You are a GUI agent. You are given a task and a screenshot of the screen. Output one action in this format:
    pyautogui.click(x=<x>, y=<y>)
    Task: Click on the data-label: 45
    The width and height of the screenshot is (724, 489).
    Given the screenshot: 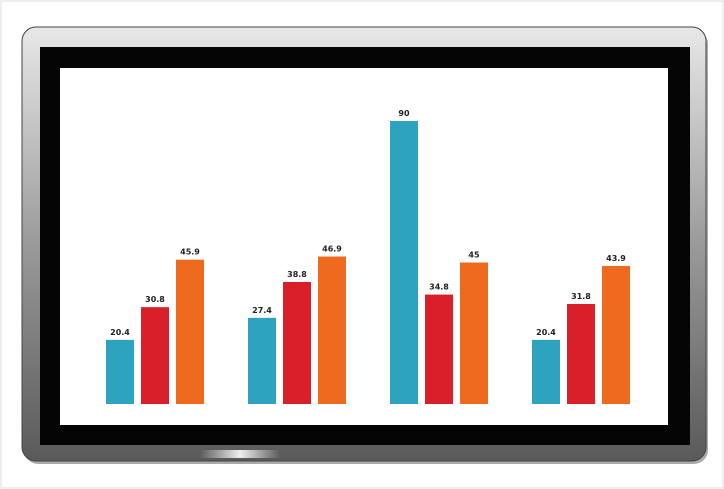 What is the action you would take?
    pyautogui.click(x=474, y=255)
    